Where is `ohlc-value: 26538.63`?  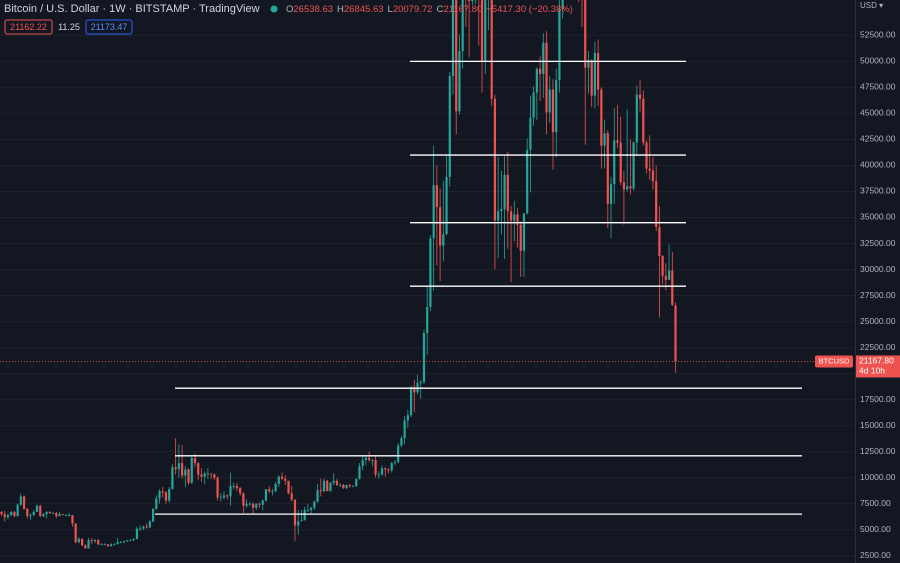 ohlc-value: 26538.63 is located at coordinates (313, 9).